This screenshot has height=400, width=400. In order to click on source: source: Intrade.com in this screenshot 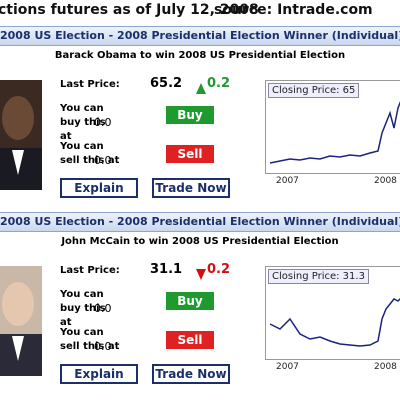, I will do `click(293, 10)`.